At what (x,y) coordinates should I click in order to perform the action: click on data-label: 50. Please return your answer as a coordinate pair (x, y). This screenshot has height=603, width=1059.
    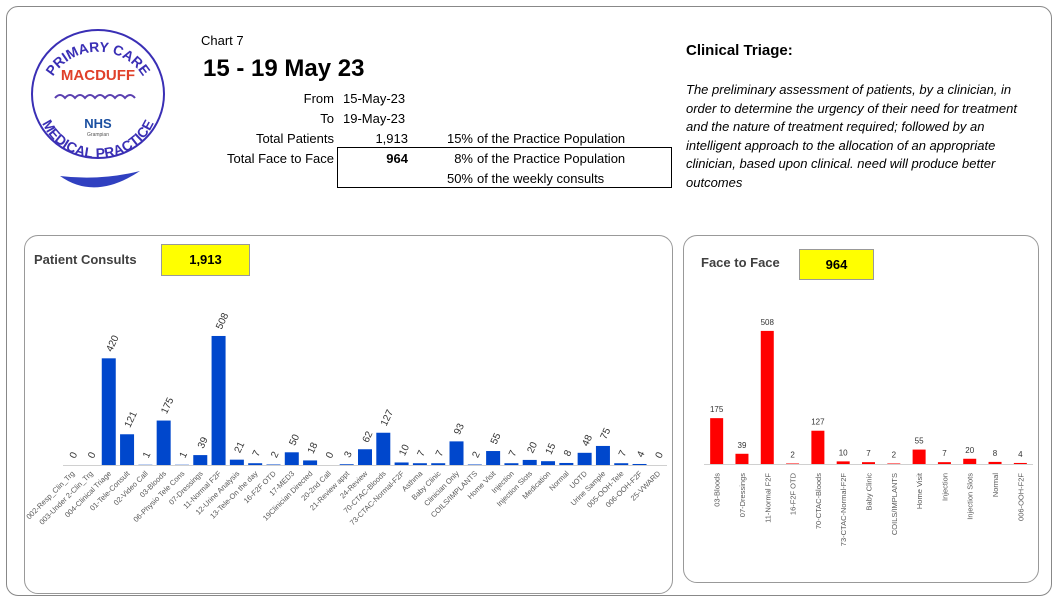
    Looking at the image, I should click on (295, 439).